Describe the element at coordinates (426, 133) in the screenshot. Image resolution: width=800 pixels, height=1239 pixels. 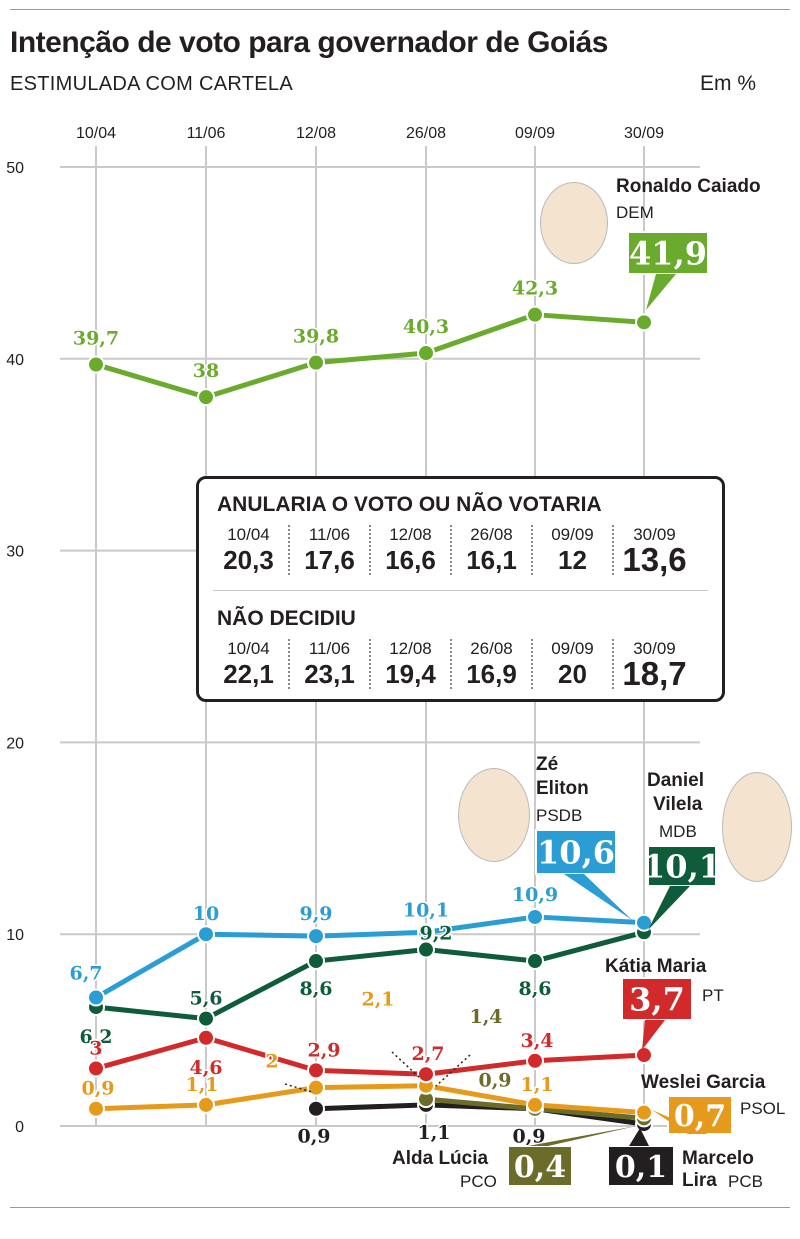
I see `x-tick-label: 26/08` at that location.